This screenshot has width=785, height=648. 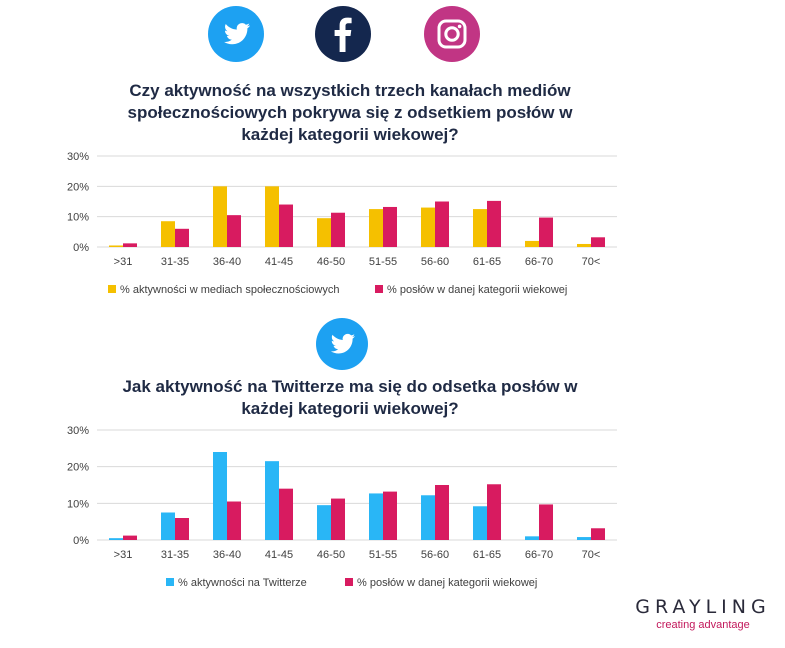 What do you see at coordinates (343, 34) in the screenshot?
I see `facebook-icon` at bounding box center [343, 34].